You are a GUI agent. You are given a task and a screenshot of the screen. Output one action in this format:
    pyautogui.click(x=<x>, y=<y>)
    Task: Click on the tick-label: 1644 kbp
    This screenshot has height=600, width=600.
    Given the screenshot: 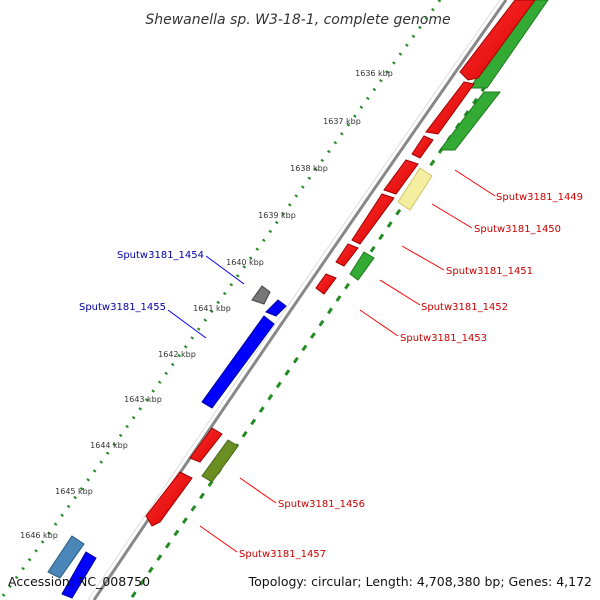 What is the action you would take?
    pyautogui.click(x=109, y=445)
    